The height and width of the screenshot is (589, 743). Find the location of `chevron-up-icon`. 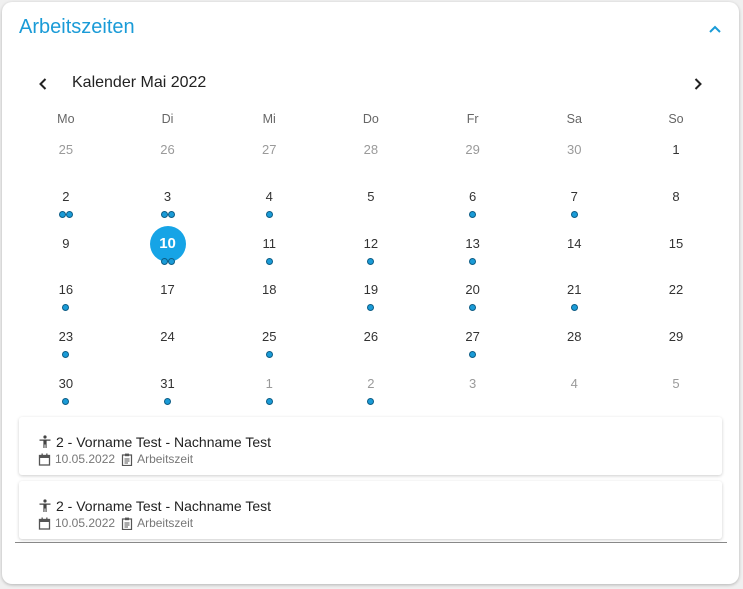

chevron-up-icon is located at coordinates (715, 29).